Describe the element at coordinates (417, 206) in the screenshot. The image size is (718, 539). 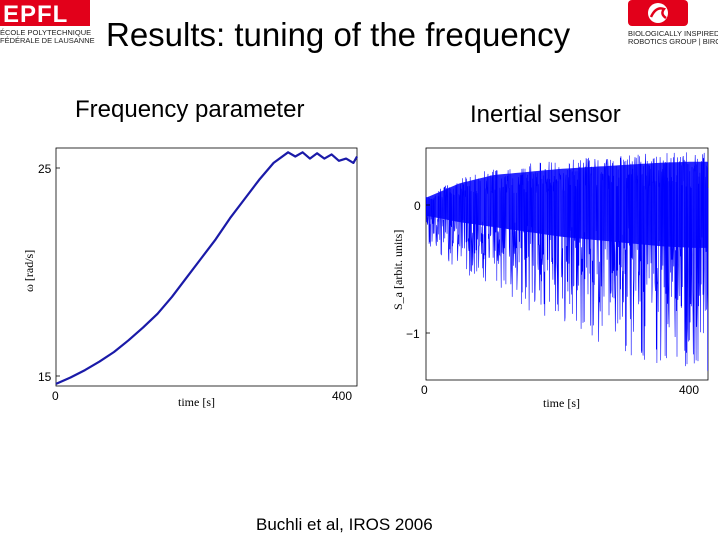
I see `right-ytick-0: 0` at that location.